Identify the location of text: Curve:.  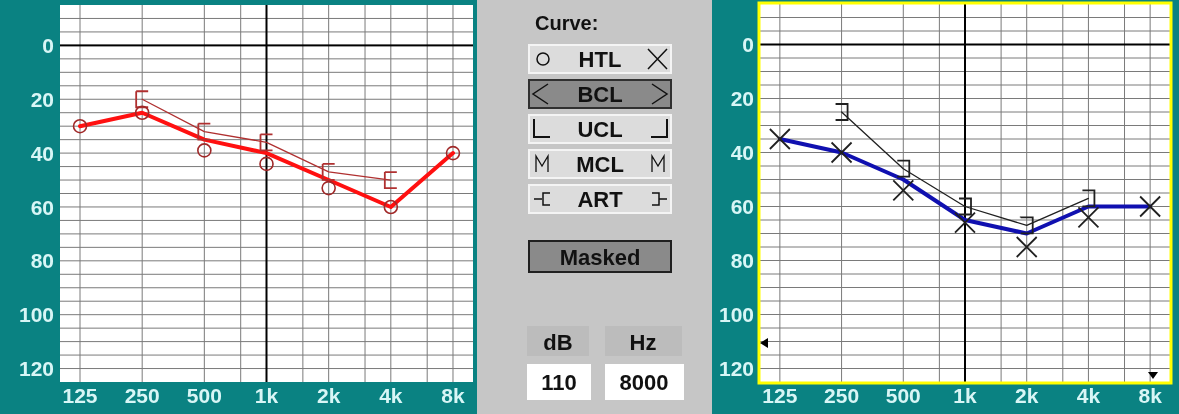
(567, 23).